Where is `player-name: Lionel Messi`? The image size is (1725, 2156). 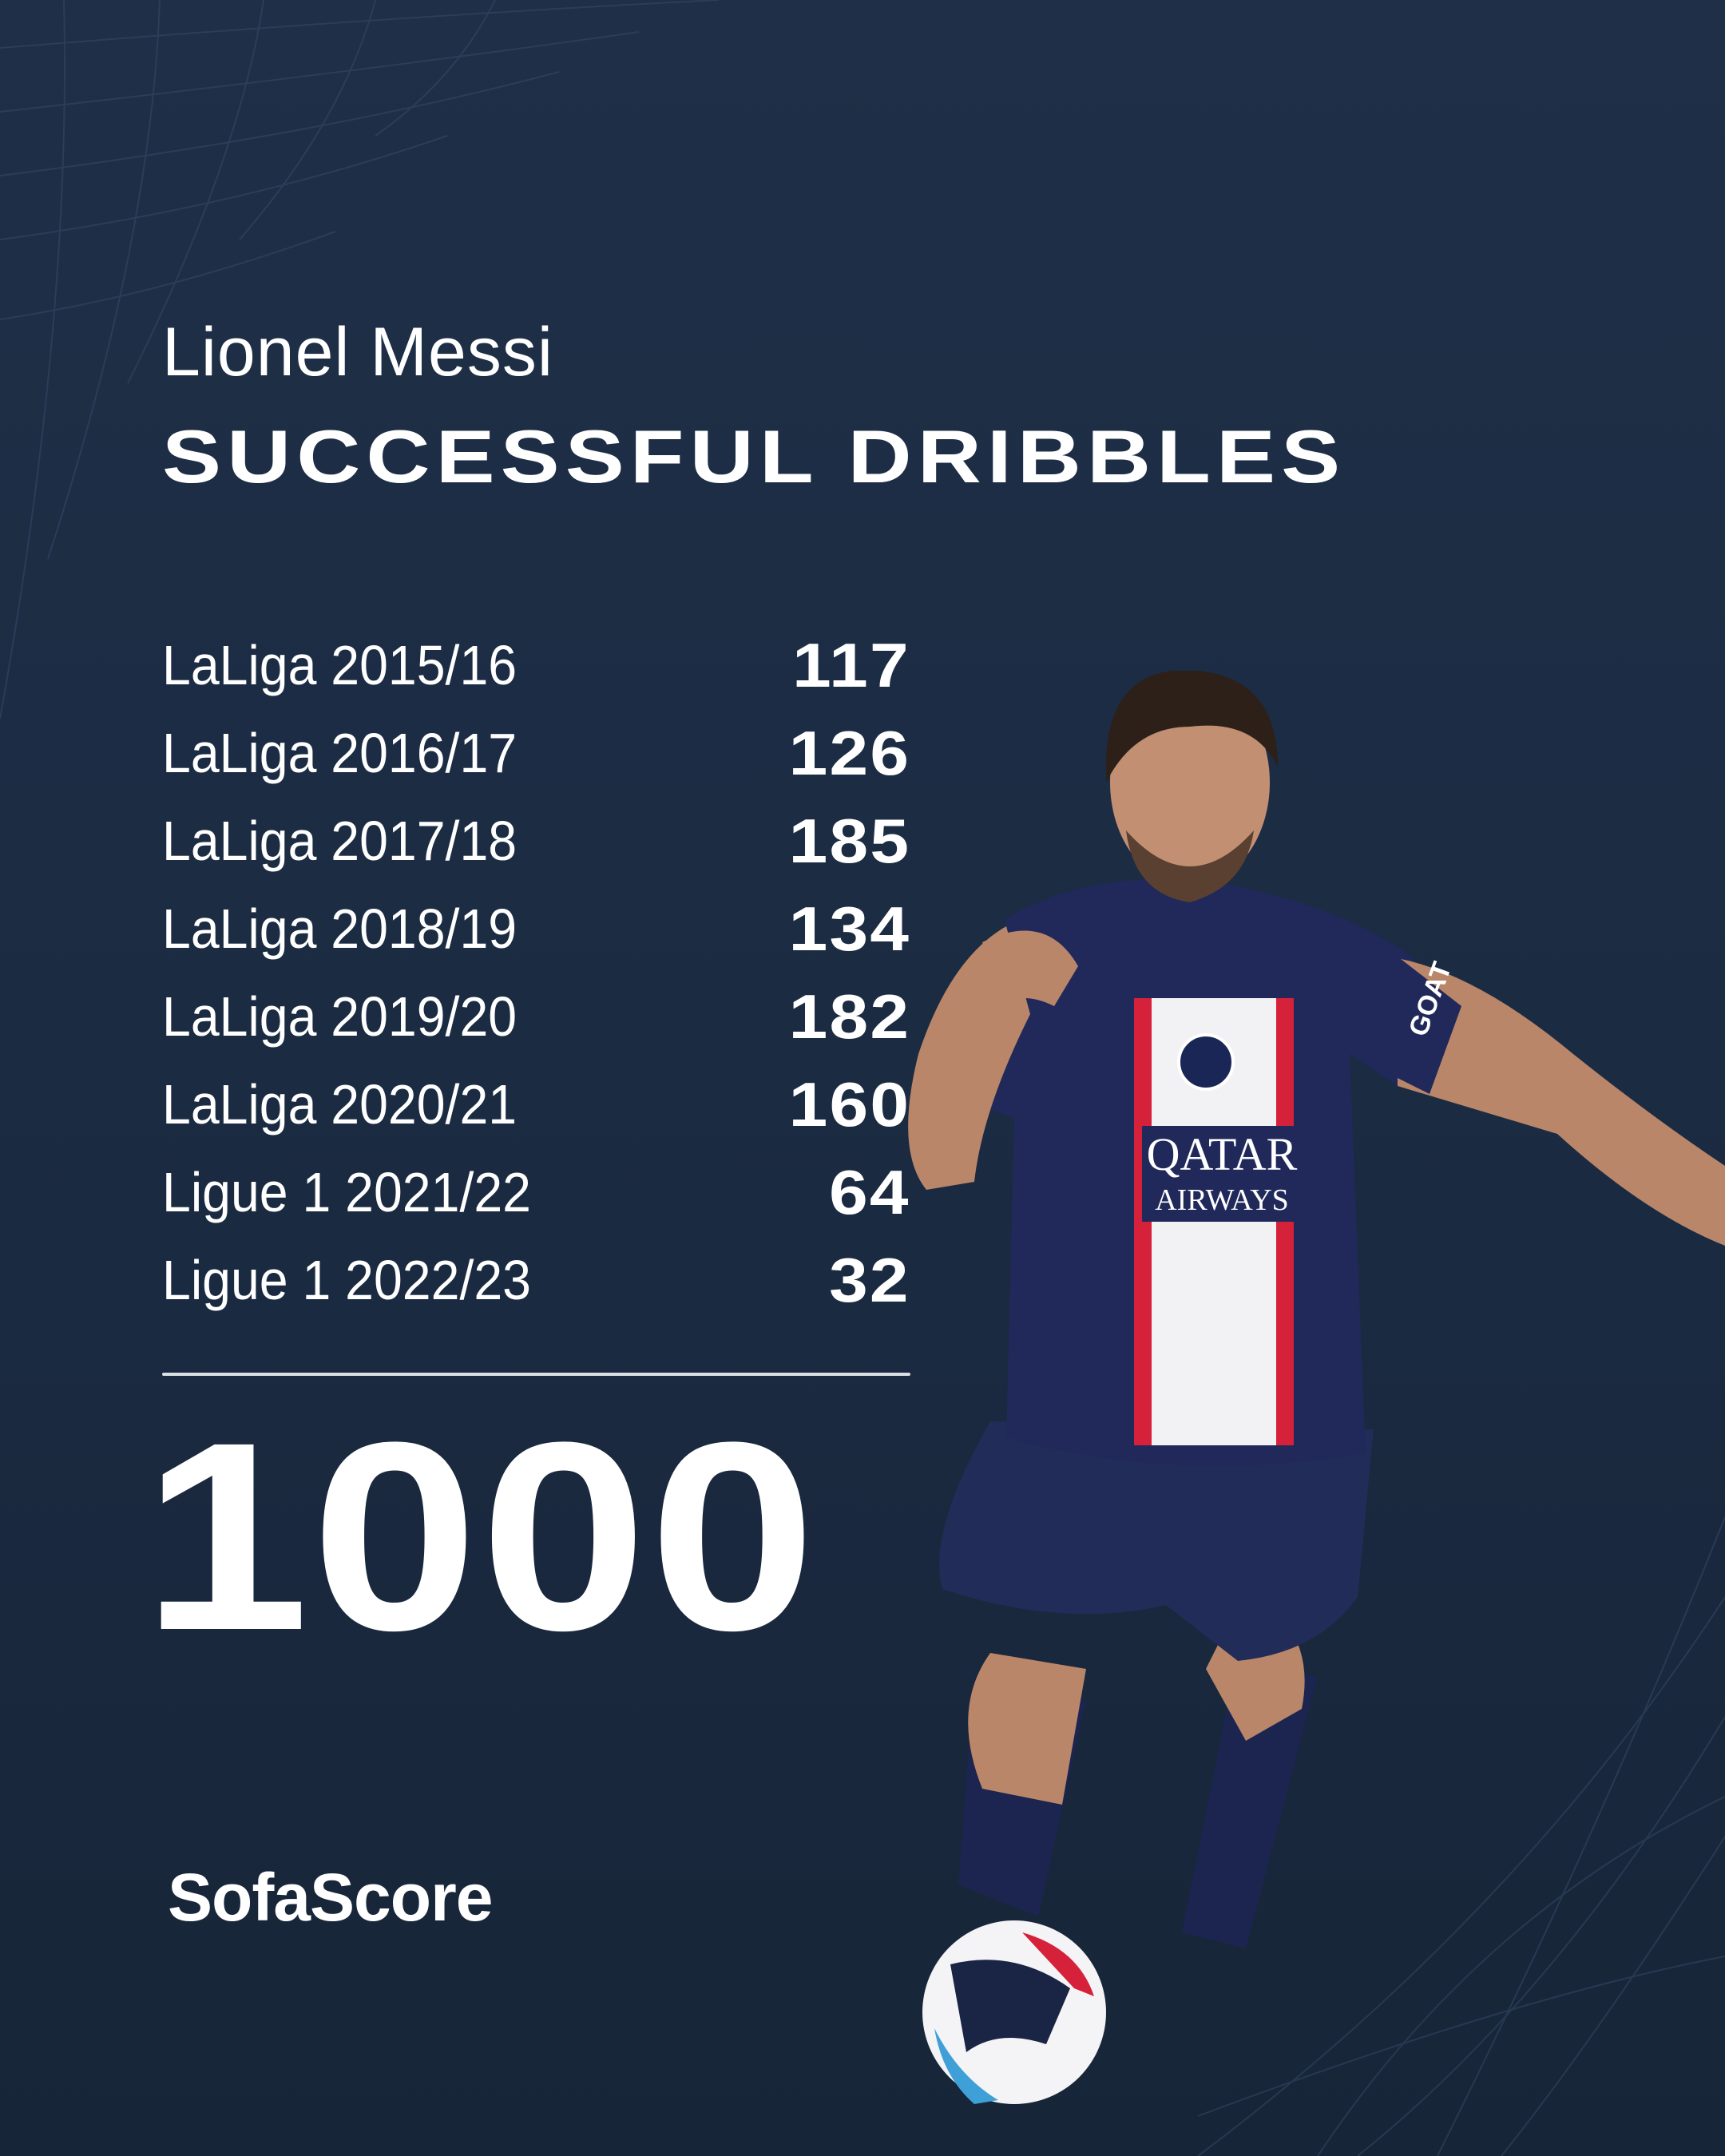 player-name: Lionel Messi is located at coordinates (358, 352).